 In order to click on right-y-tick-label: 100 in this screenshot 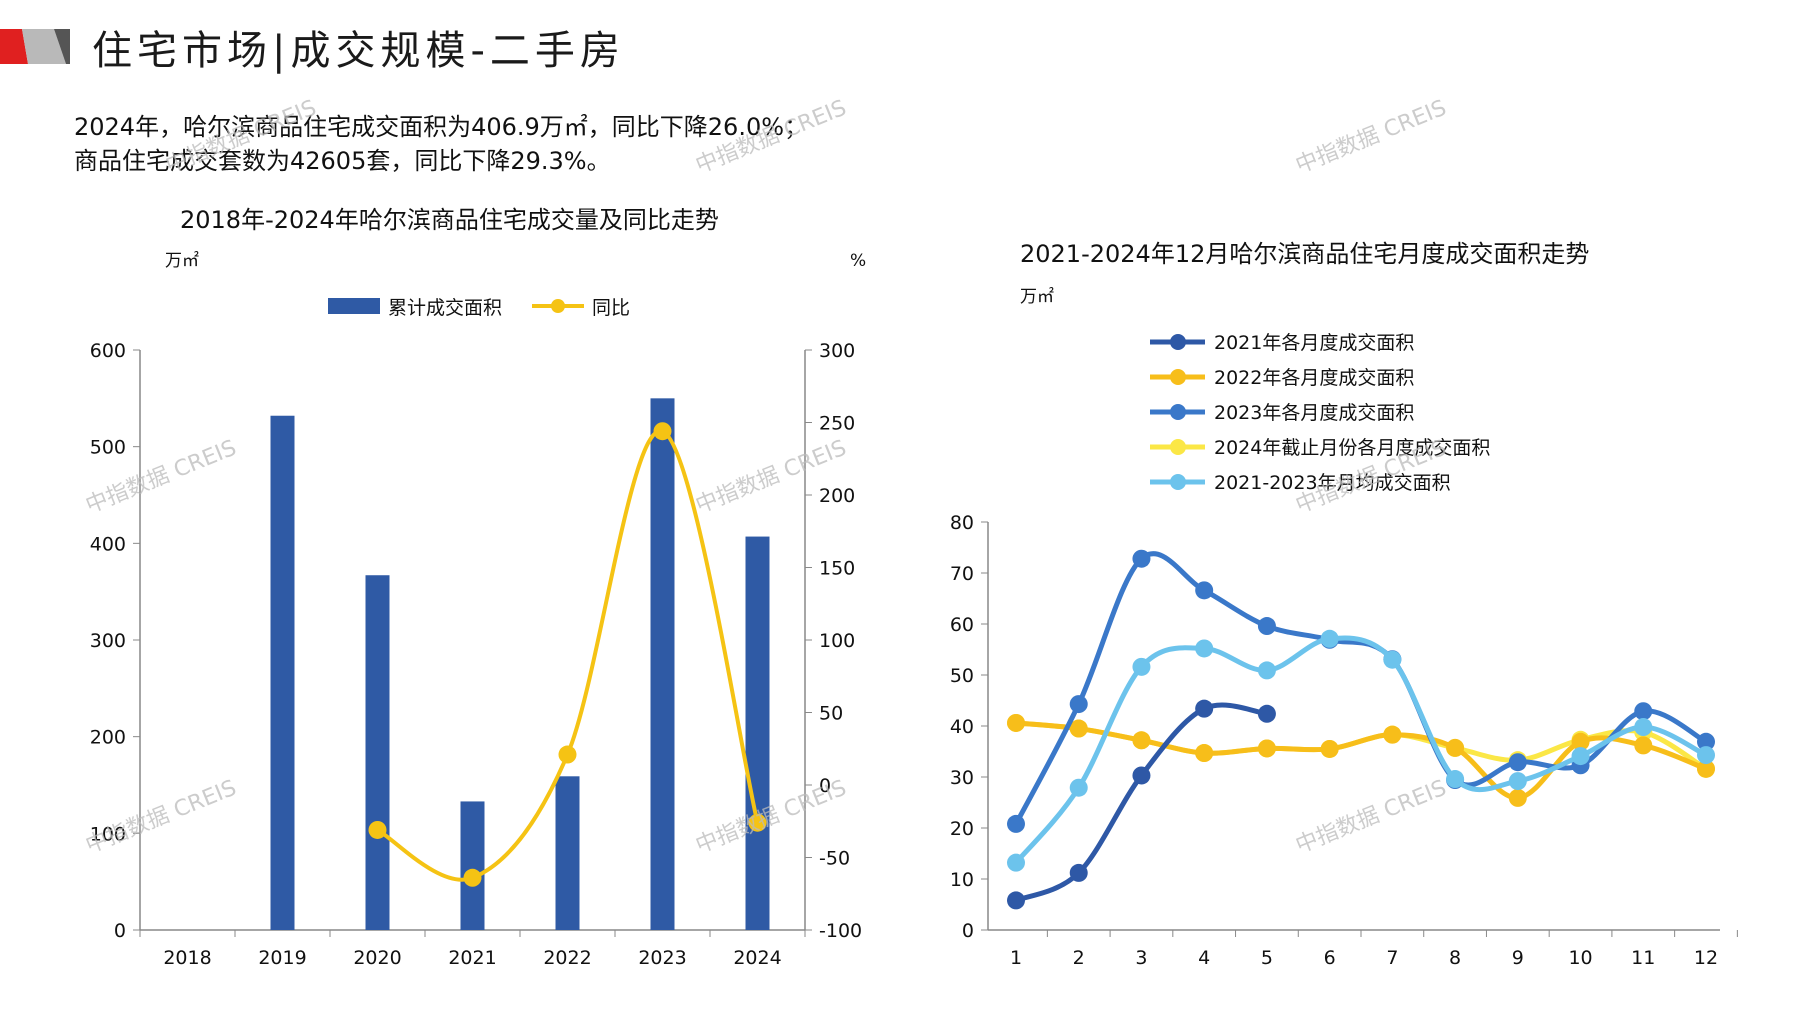, I will do `click(837, 641)`.